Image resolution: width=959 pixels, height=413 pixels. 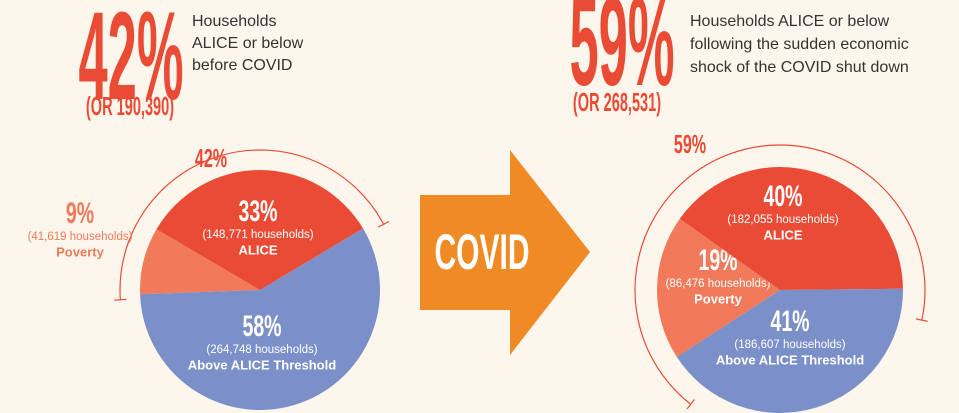 I want to click on slice-value-group: 40%, so click(x=782, y=196).